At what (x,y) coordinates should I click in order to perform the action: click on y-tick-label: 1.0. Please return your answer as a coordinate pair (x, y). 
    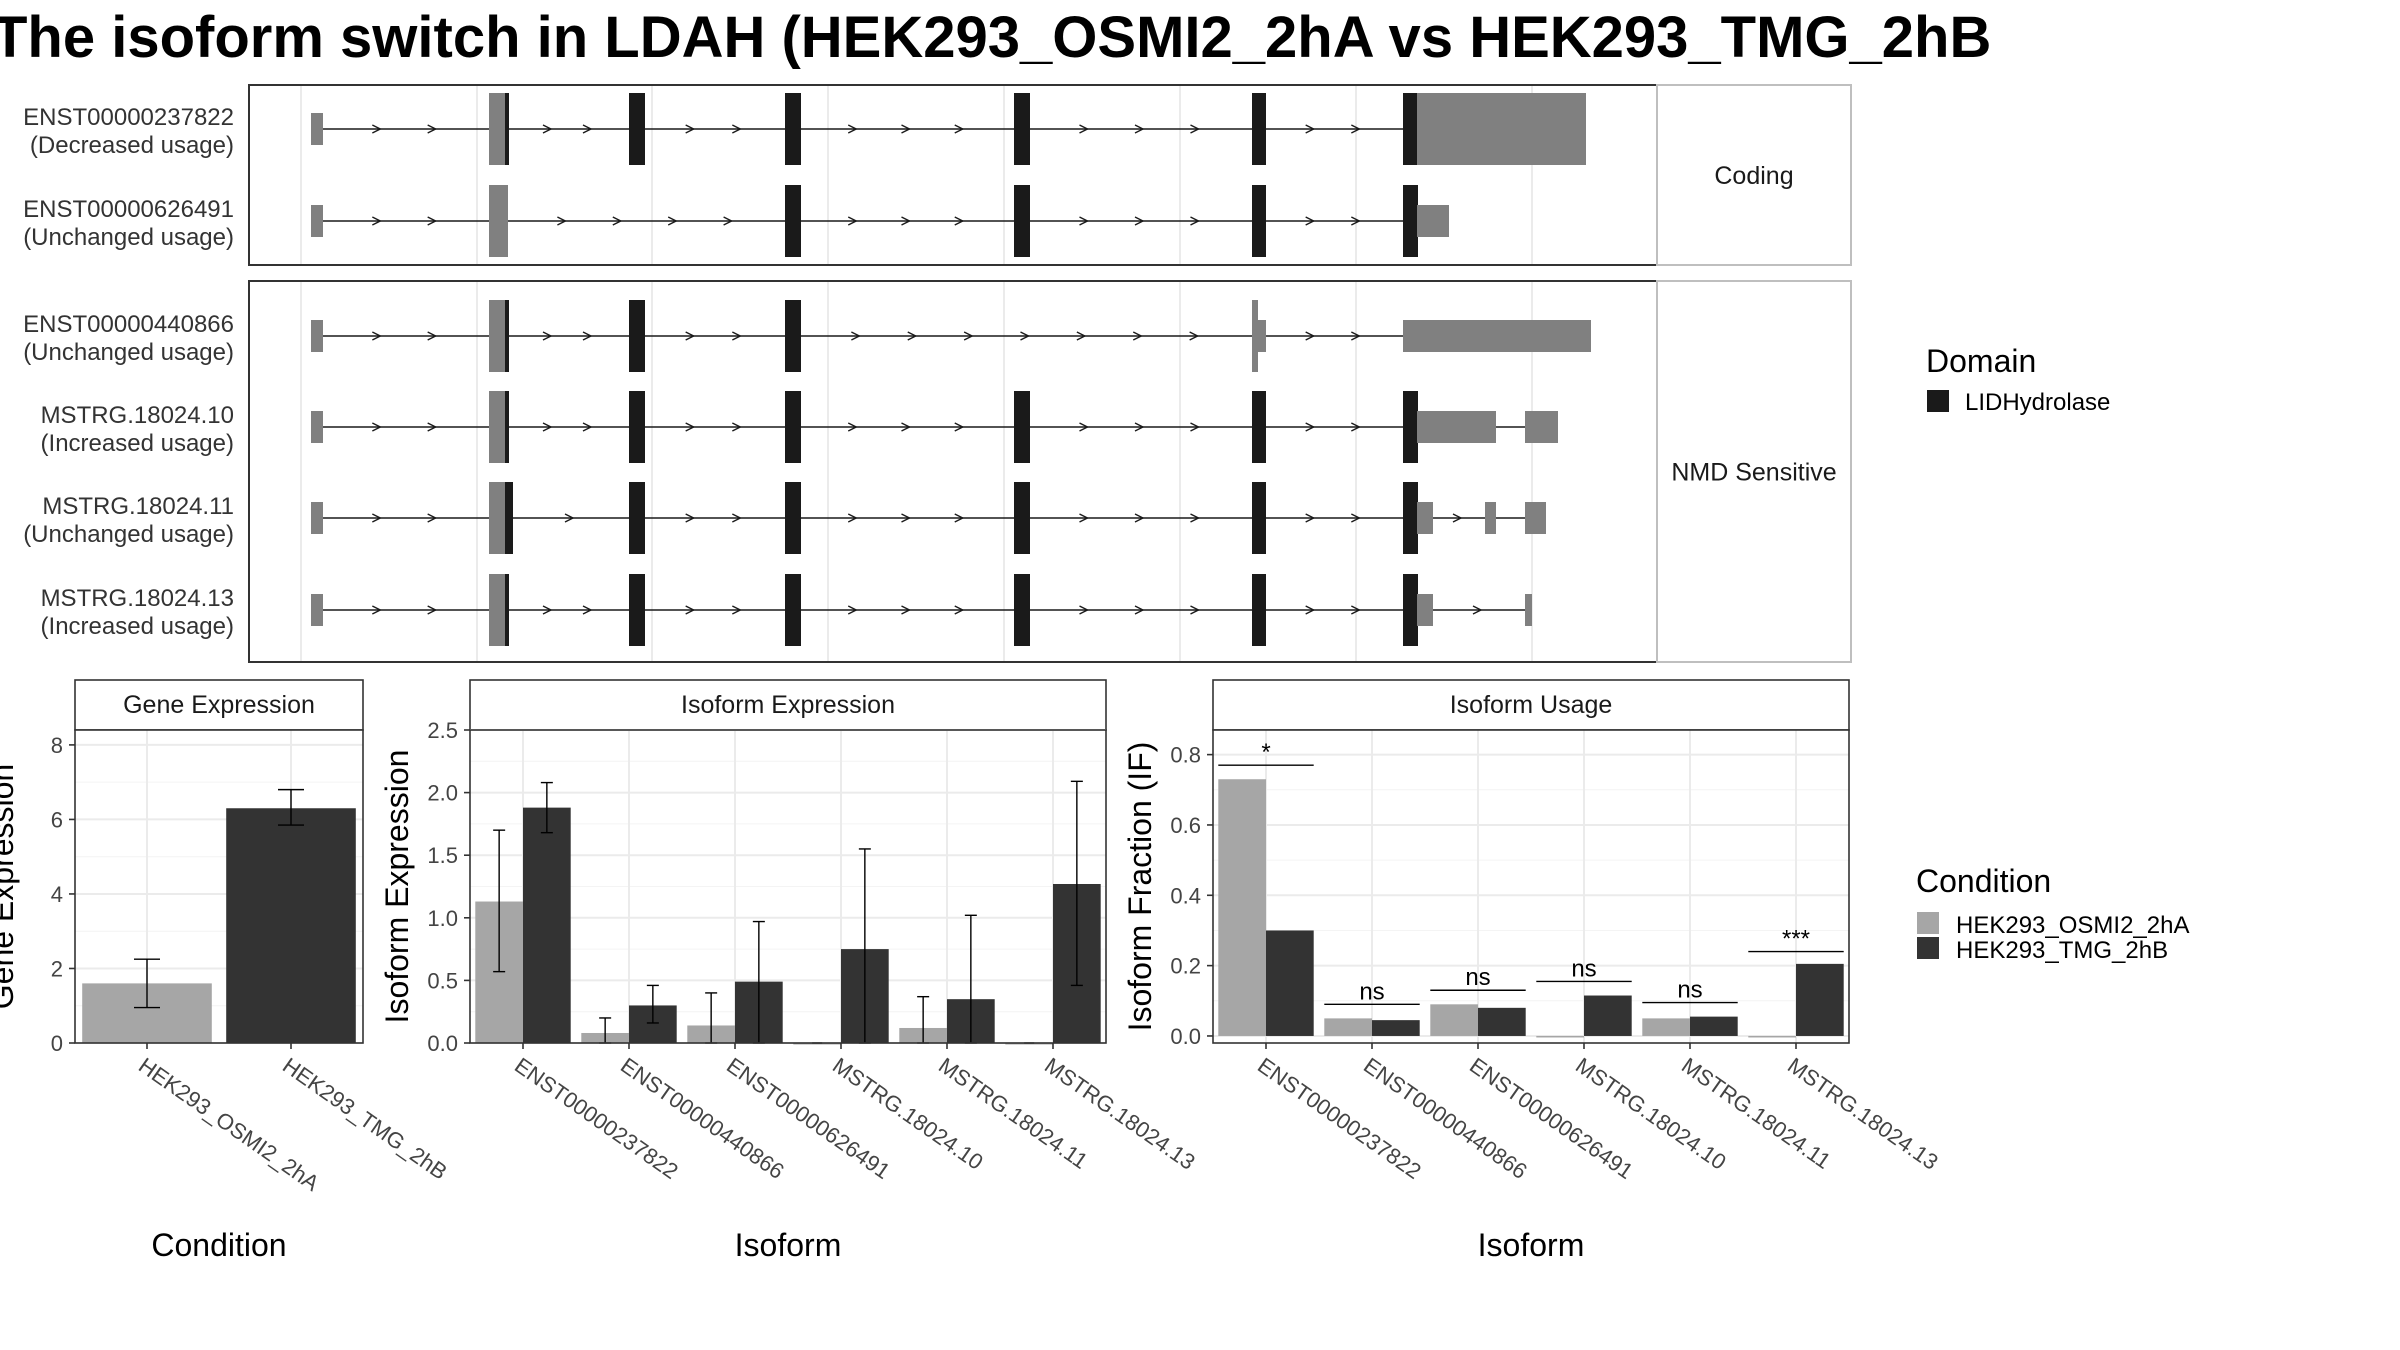
    Looking at the image, I should click on (442, 918).